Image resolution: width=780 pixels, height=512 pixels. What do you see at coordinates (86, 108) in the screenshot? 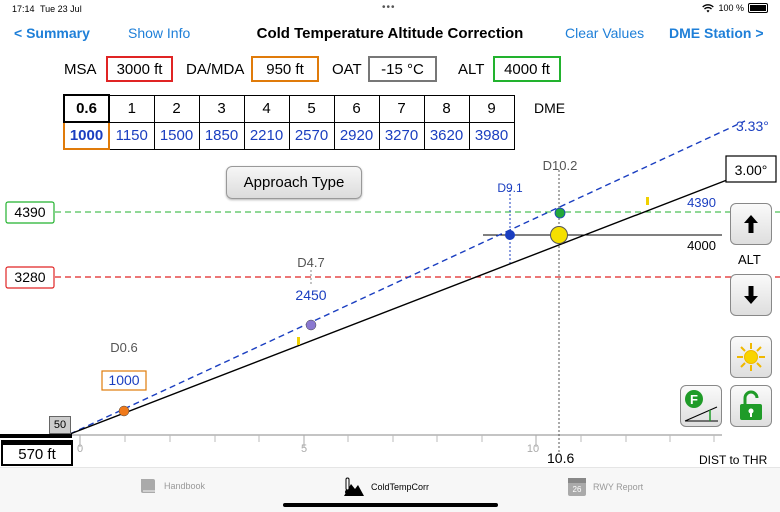
I see `dme-header-cell: 0.6` at bounding box center [86, 108].